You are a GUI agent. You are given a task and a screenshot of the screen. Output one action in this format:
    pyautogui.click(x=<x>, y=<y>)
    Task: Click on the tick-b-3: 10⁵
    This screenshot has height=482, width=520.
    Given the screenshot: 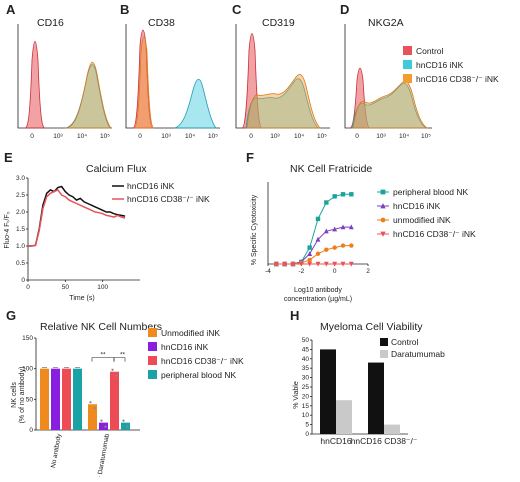 What is the action you would take?
    pyautogui.click(x=213, y=136)
    